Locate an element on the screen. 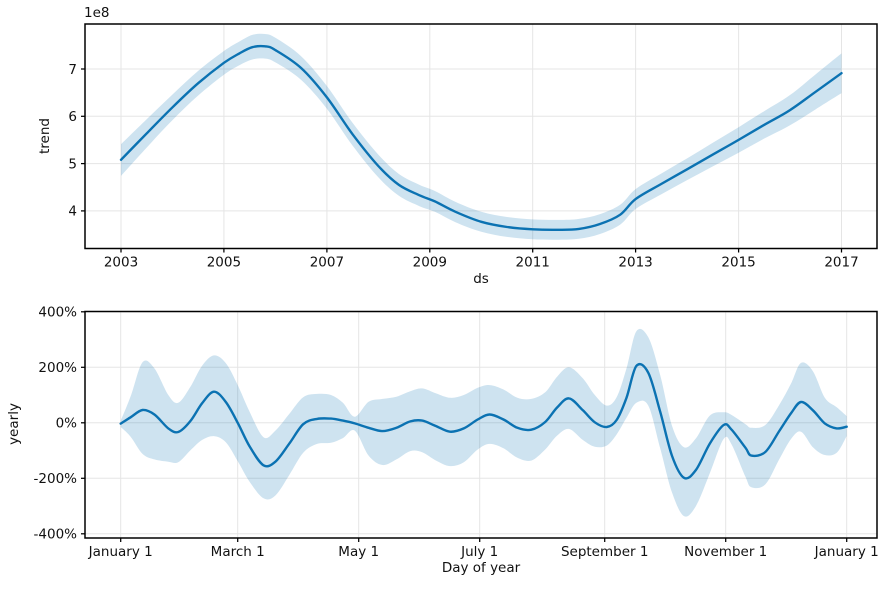  yearly-seasonality-component-y-tick-label: 400% is located at coordinates (57, 313).